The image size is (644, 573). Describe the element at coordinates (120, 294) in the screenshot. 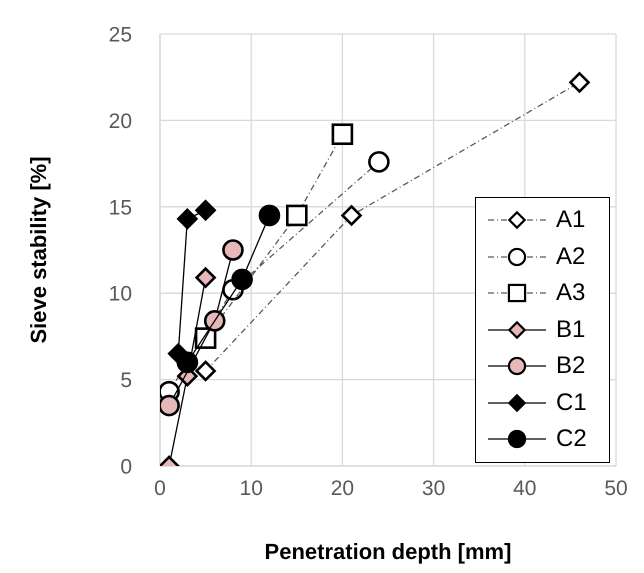

I see `y-tick-label: 10` at that location.